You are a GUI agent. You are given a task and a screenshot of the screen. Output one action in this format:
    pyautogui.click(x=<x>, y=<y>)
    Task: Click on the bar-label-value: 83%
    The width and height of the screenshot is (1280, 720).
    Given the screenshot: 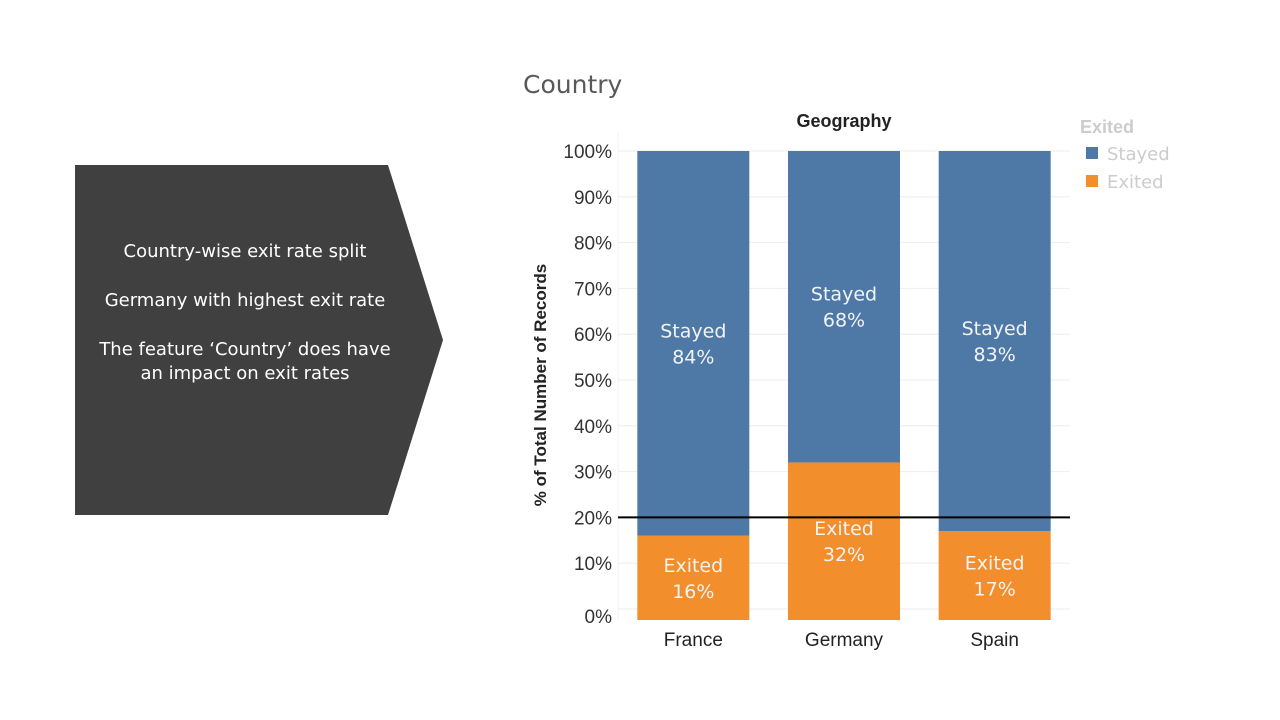 What is the action you would take?
    pyautogui.click(x=995, y=355)
    